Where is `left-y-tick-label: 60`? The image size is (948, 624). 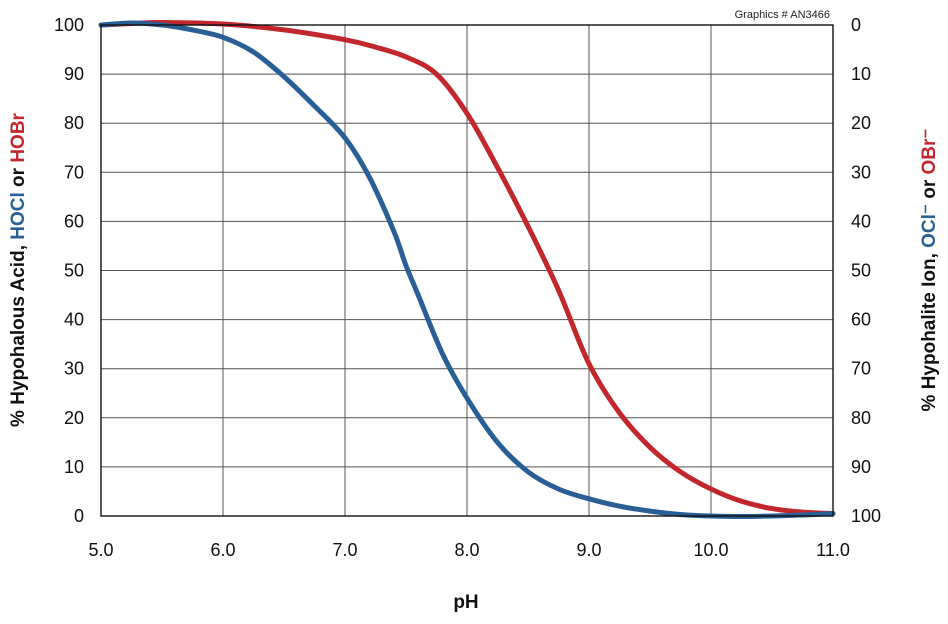 left-y-tick-label: 60 is located at coordinates (74, 221).